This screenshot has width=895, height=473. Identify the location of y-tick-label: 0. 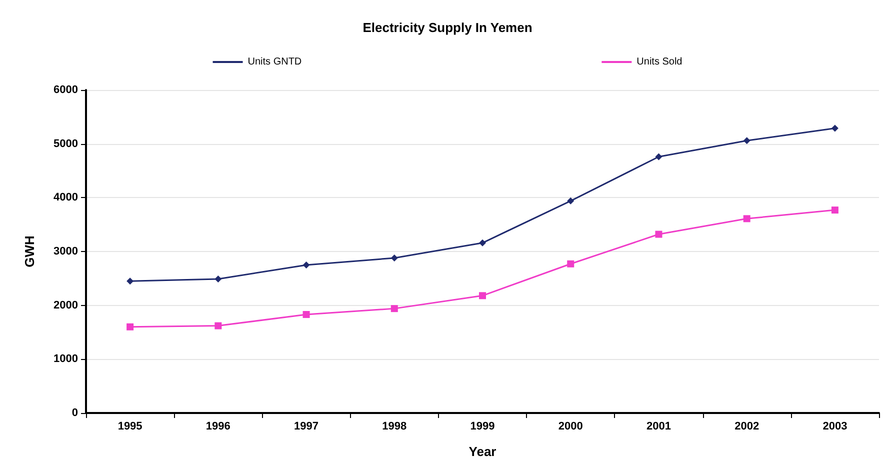
(75, 413).